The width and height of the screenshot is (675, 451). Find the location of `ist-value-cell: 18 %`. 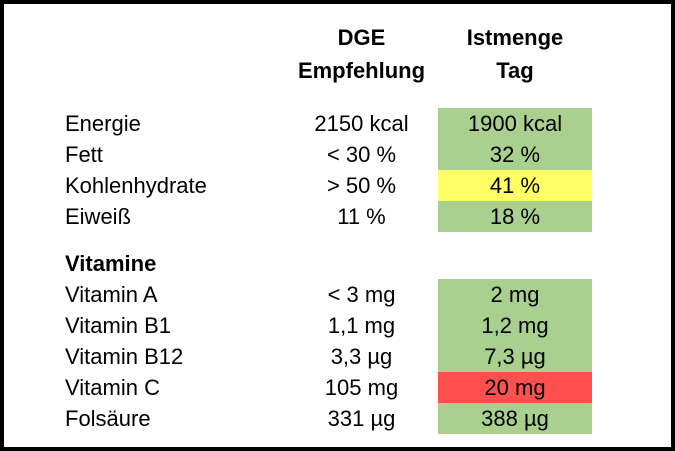

ist-value-cell: 18 % is located at coordinates (515, 216).